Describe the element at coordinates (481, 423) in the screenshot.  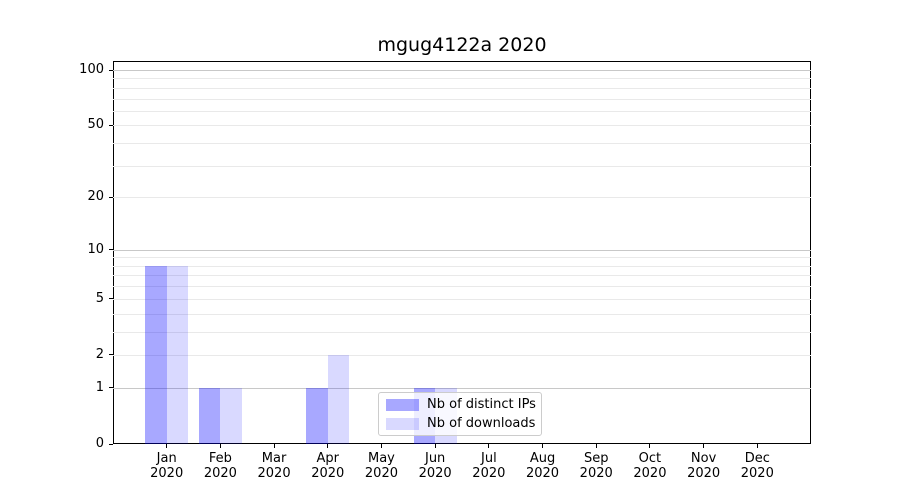
I see `legend-label-downloads: Nb of downloads` at that location.